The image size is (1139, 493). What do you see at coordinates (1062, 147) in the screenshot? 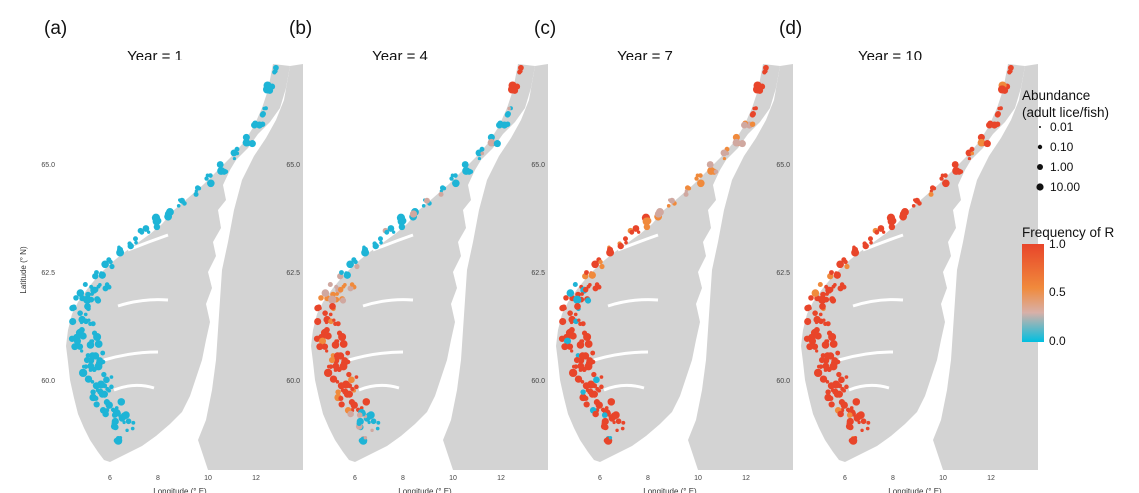
I see `abundance-legend-label: 0.10` at bounding box center [1062, 147].